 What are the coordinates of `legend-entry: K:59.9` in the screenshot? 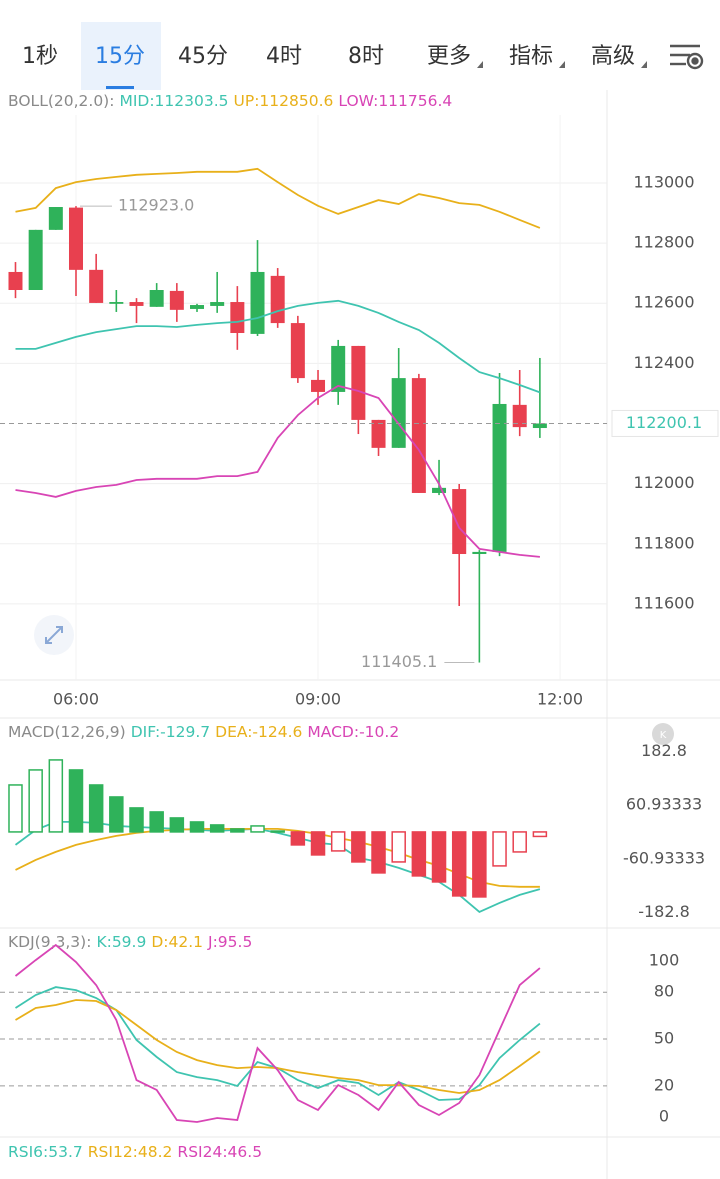 It's located at (121, 942).